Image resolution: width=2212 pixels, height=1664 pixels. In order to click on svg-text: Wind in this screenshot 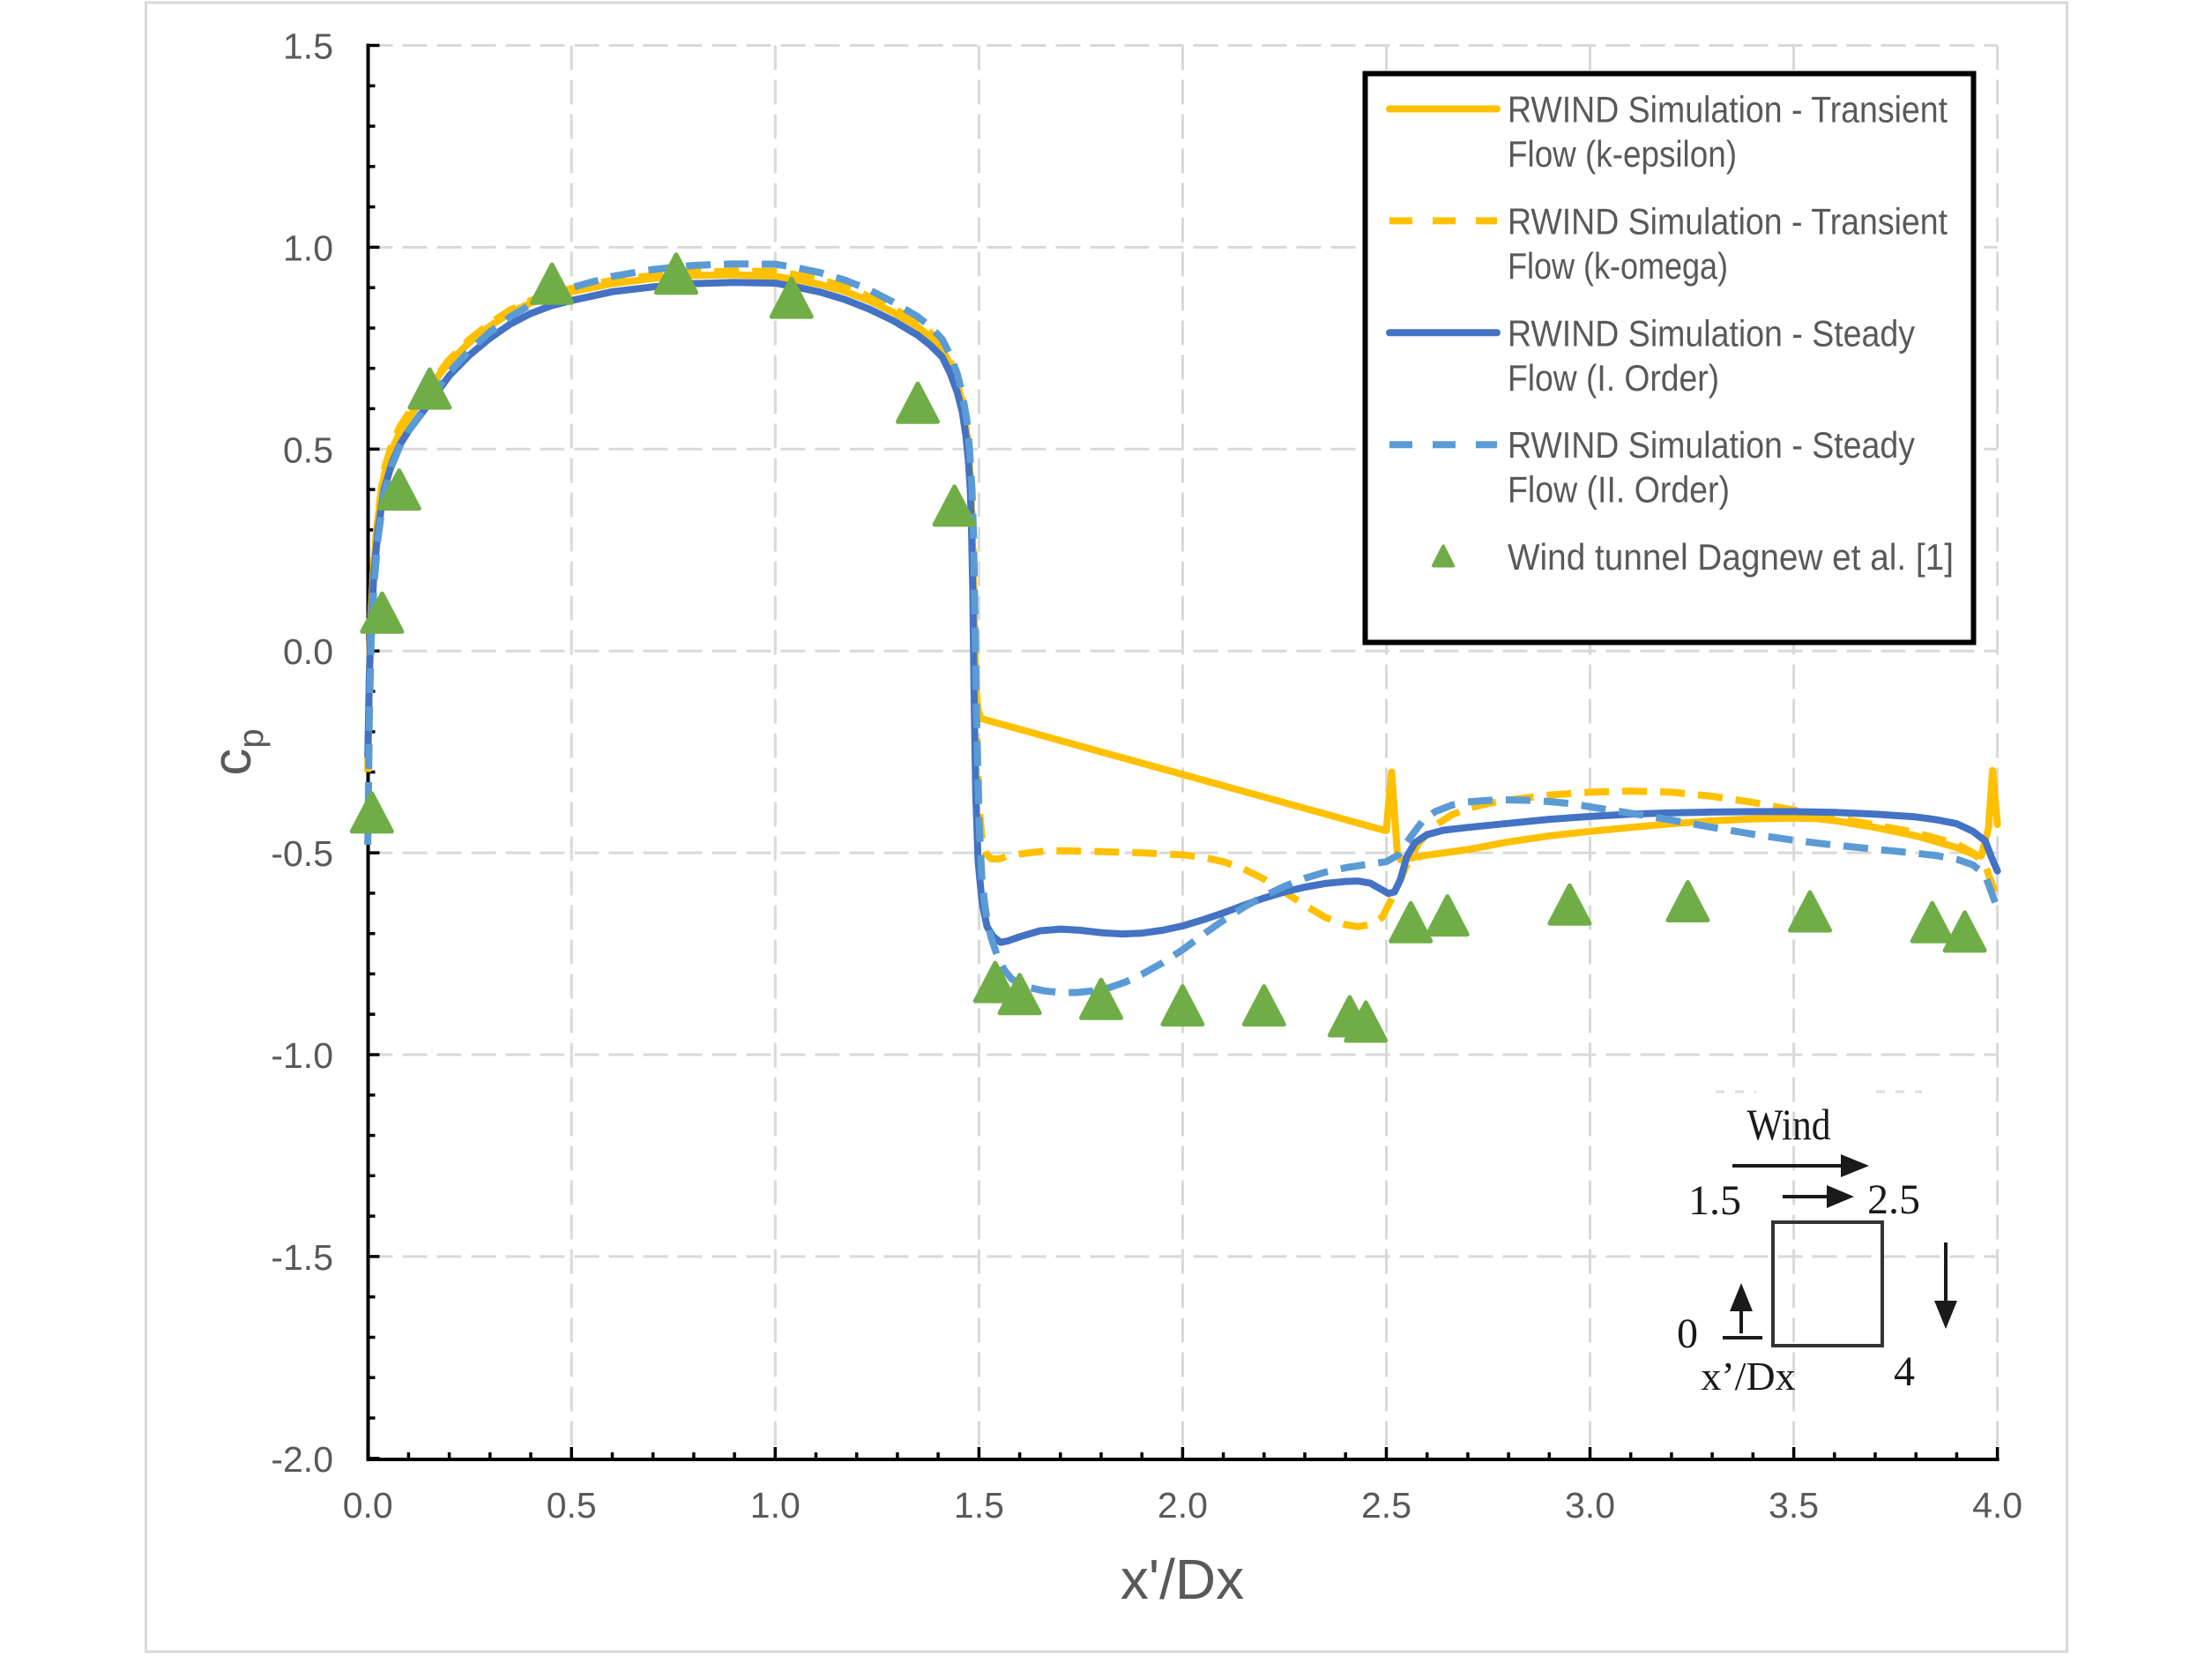, I will do `click(1789, 1124)`.